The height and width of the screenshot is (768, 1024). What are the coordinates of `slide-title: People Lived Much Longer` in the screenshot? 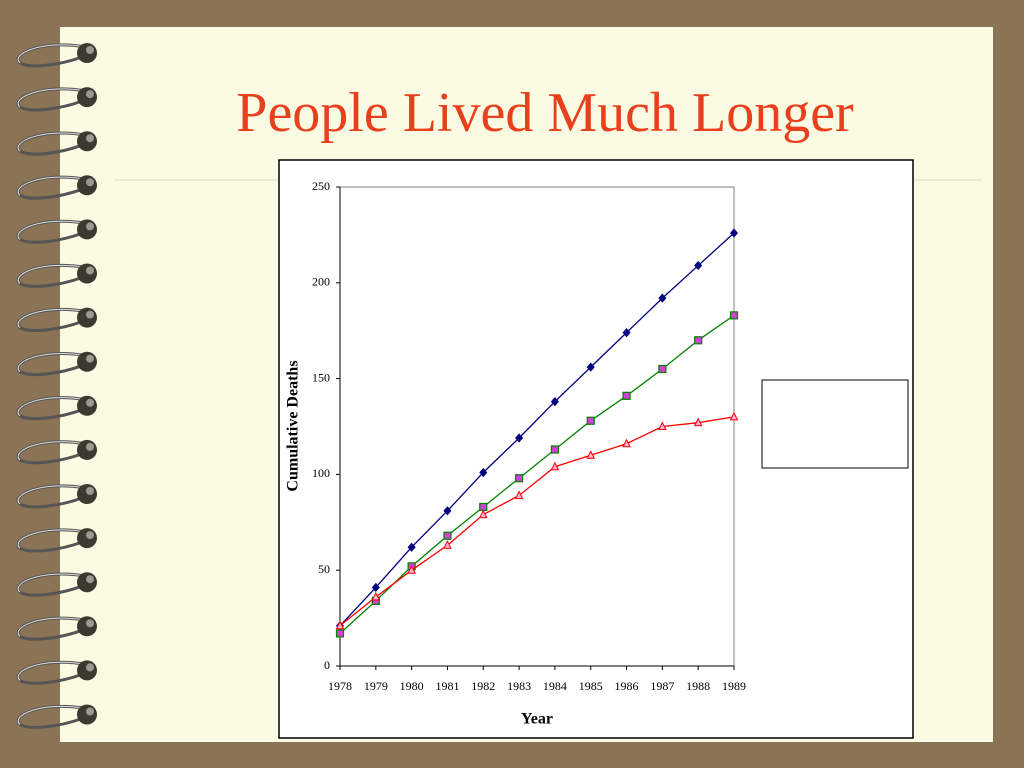 It's located at (545, 113).